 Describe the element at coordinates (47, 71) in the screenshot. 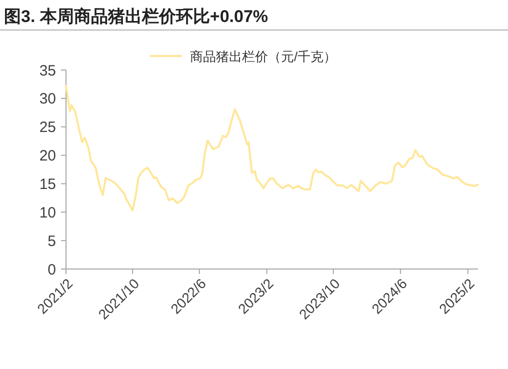

I see `y-tick-label: 35` at that location.